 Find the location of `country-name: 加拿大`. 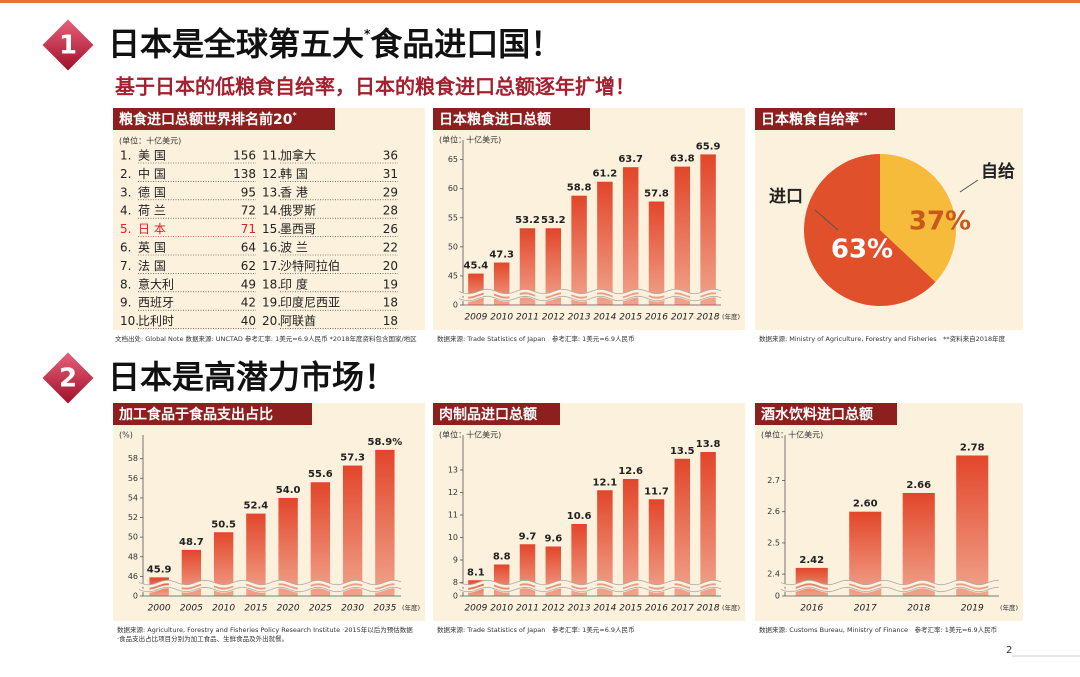

country-name: 加拿大 is located at coordinates (298, 155).